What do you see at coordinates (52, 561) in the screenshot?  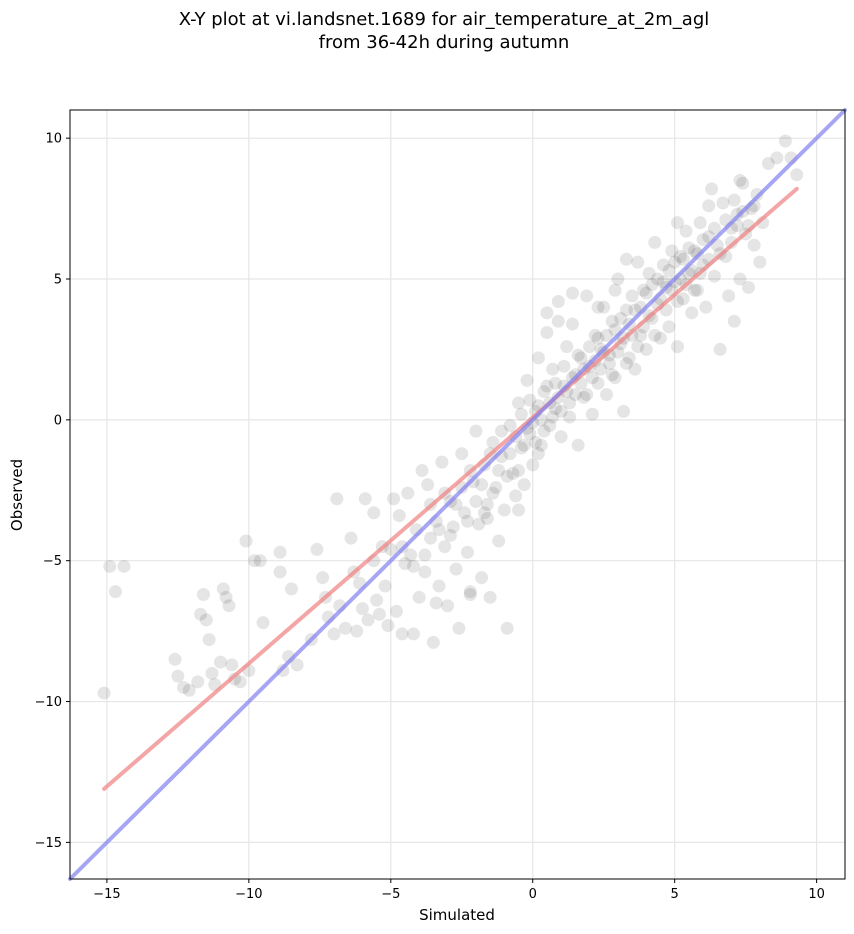 I see `y-tick-label: −5` at bounding box center [52, 561].